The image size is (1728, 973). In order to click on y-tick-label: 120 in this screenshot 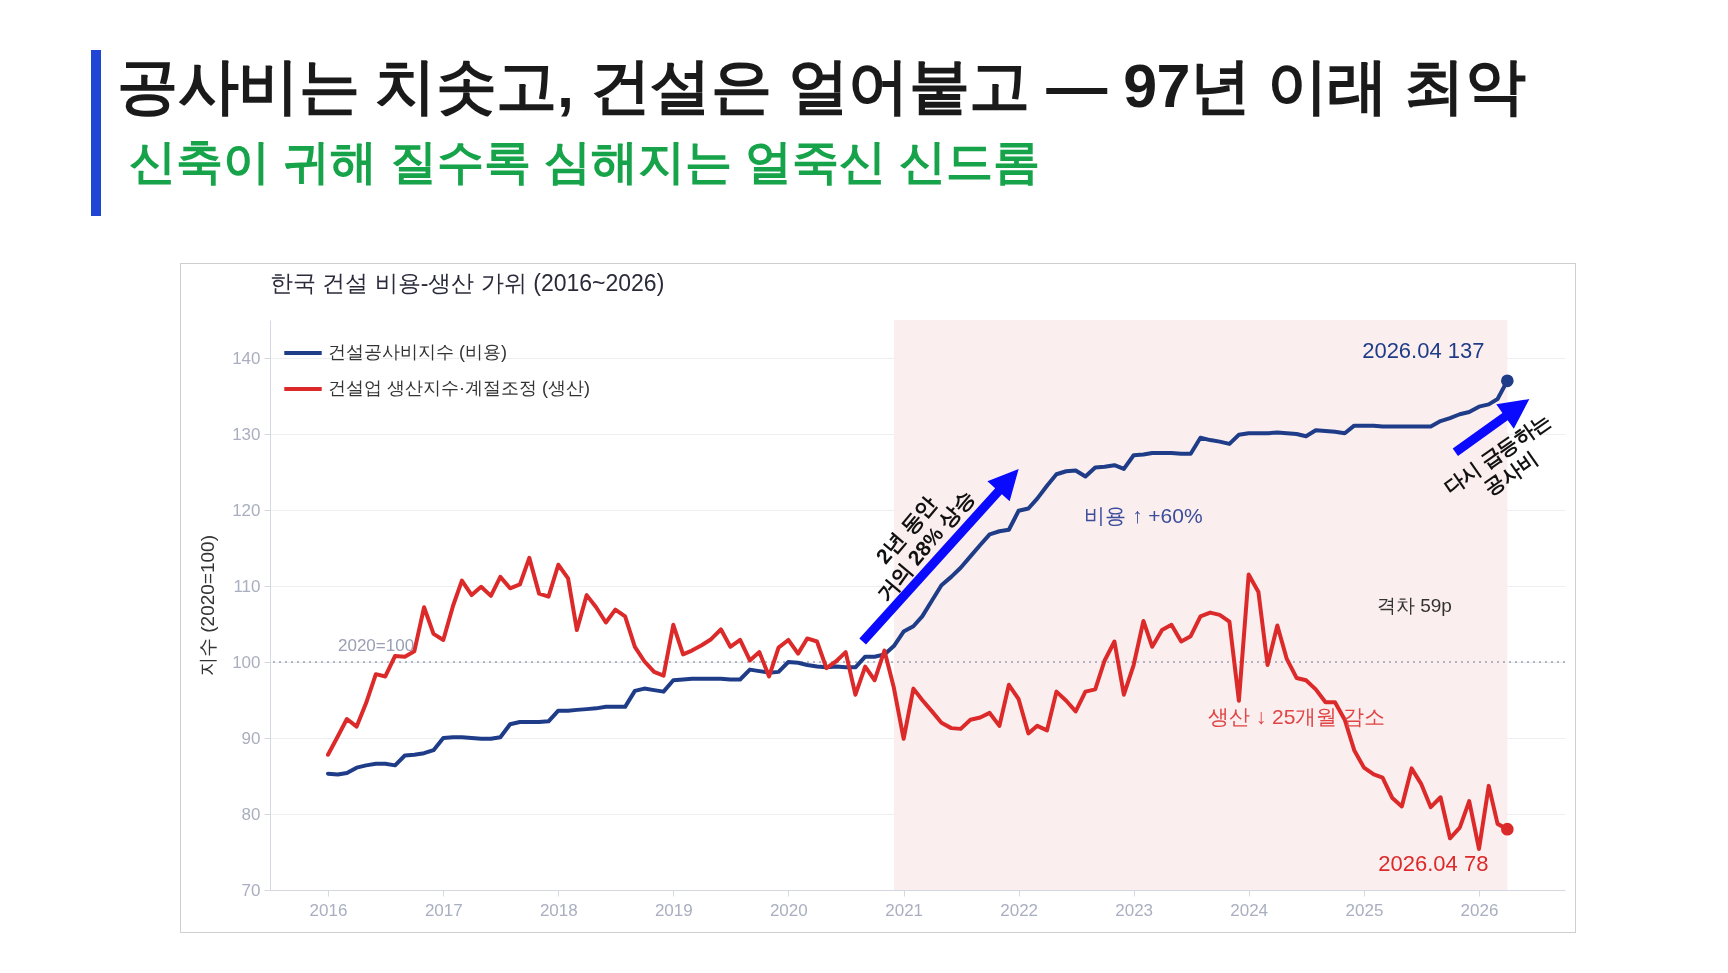, I will do `click(246, 510)`.